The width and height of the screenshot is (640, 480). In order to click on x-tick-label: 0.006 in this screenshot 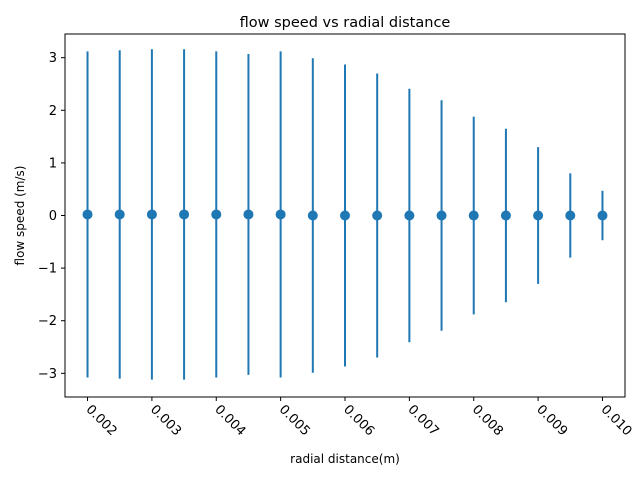, I will do `click(358, 420)`.